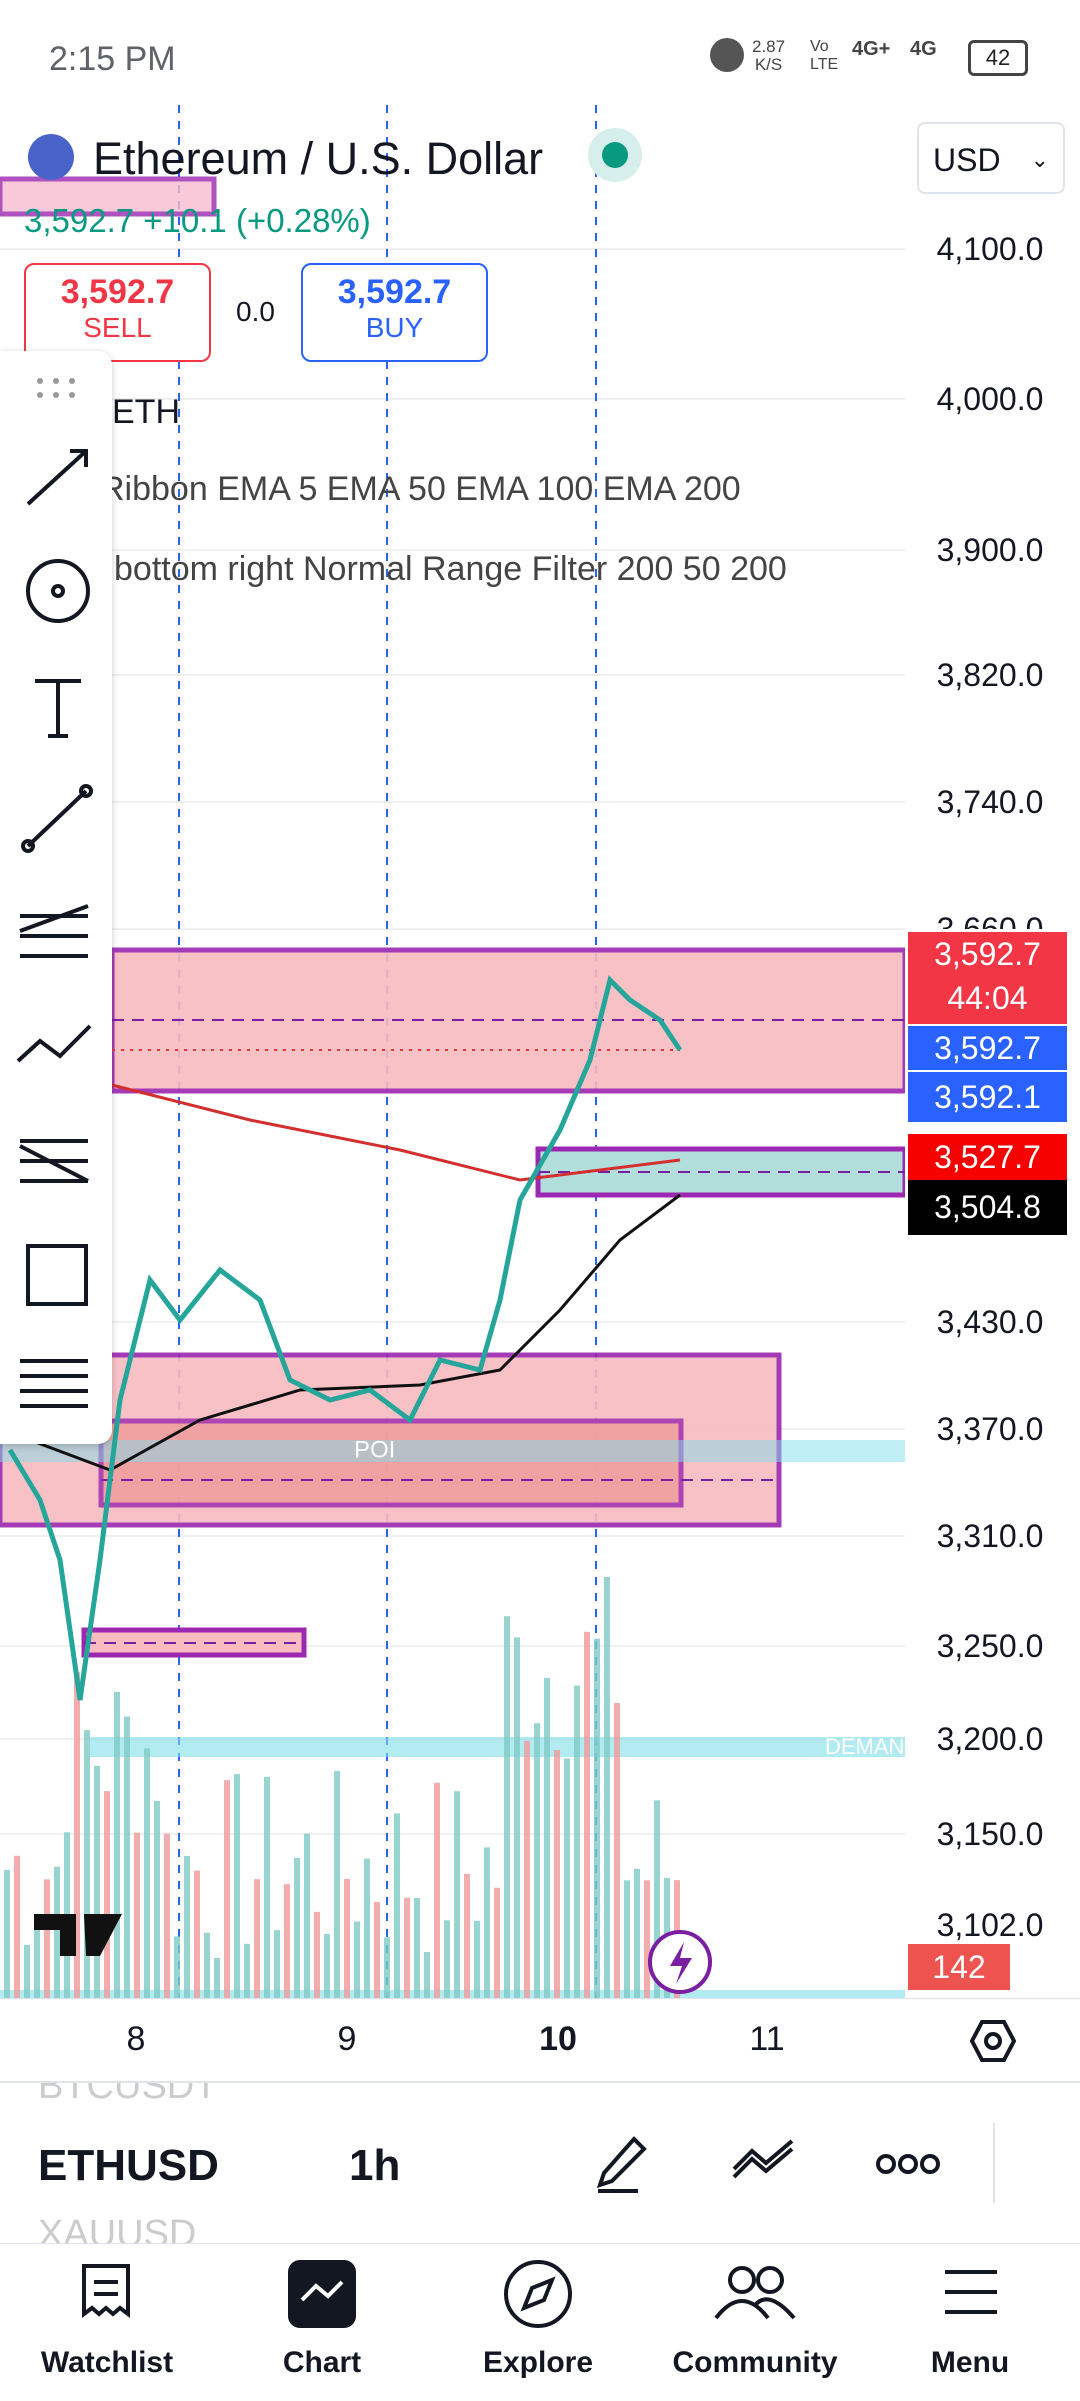  What do you see at coordinates (54, 1383) in the screenshot?
I see `tool-more` at bounding box center [54, 1383].